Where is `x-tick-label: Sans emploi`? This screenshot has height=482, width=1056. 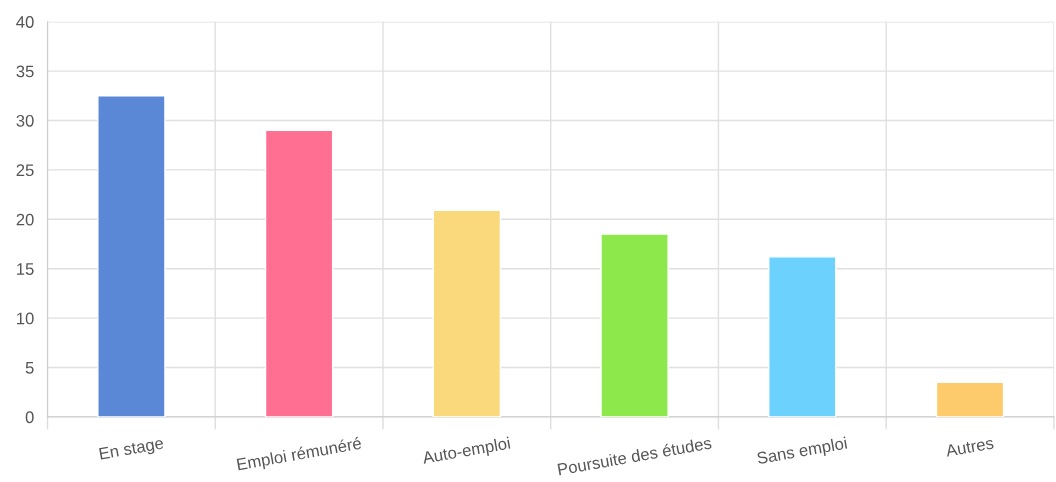
x-tick-label: Sans emploi is located at coordinates (802, 452).